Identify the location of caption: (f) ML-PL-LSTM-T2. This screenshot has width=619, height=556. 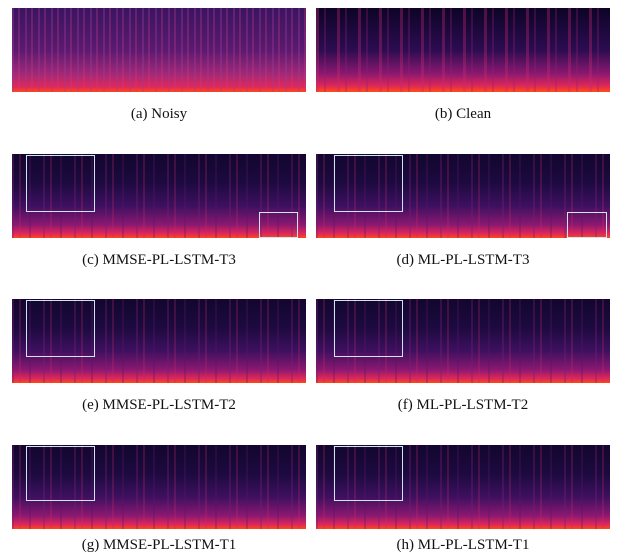
(463, 405).